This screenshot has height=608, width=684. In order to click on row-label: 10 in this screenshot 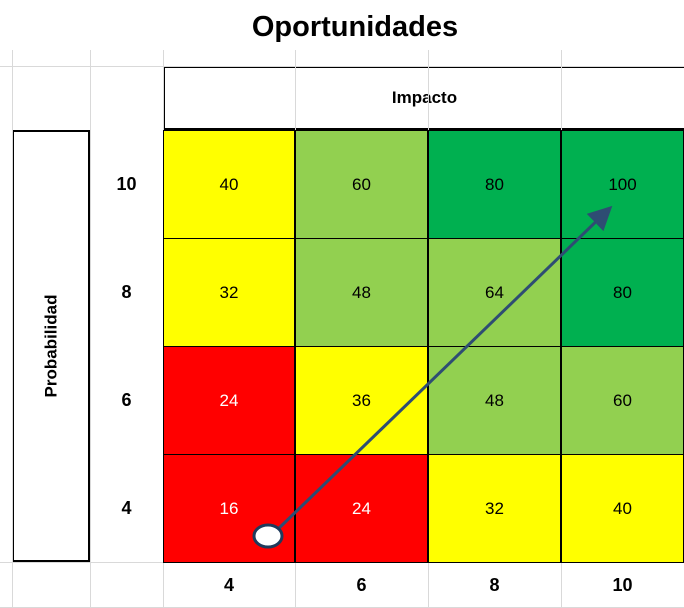, I will do `click(126, 183)`.